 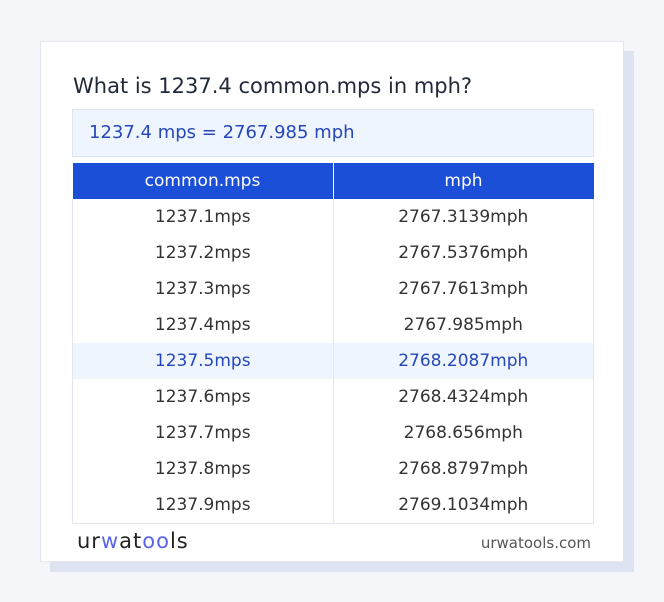 What do you see at coordinates (463, 361) in the screenshot?
I see `table-cell: 2768.2087mph` at bounding box center [463, 361].